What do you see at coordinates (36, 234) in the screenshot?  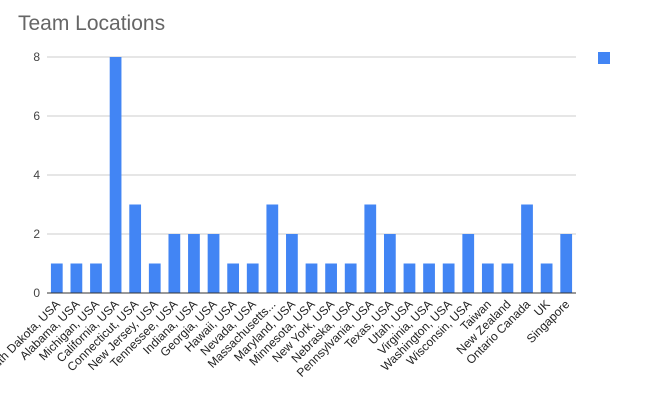 I see `y-tick-label: 2` at bounding box center [36, 234].